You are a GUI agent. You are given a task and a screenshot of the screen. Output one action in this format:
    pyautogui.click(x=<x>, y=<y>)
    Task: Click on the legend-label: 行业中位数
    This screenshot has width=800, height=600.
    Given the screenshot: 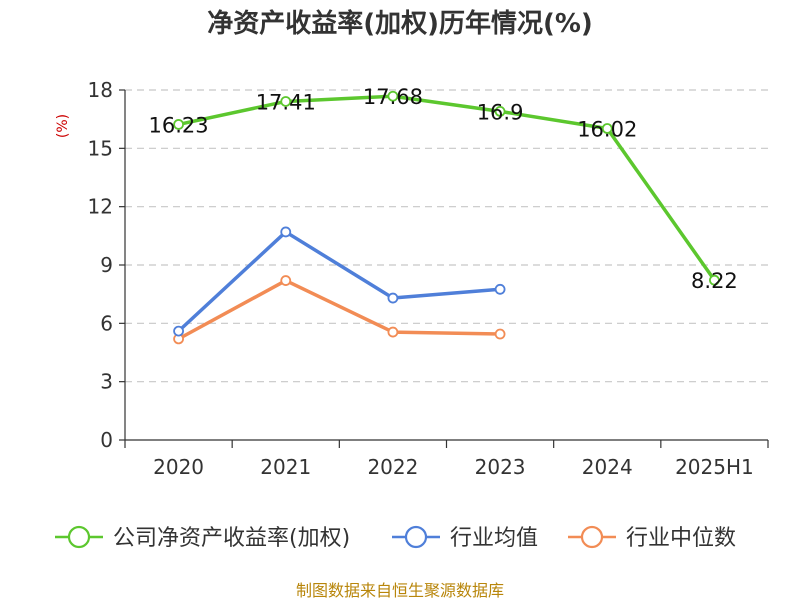 What is the action you would take?
    pyautogui.click(x=681, y=538)
    